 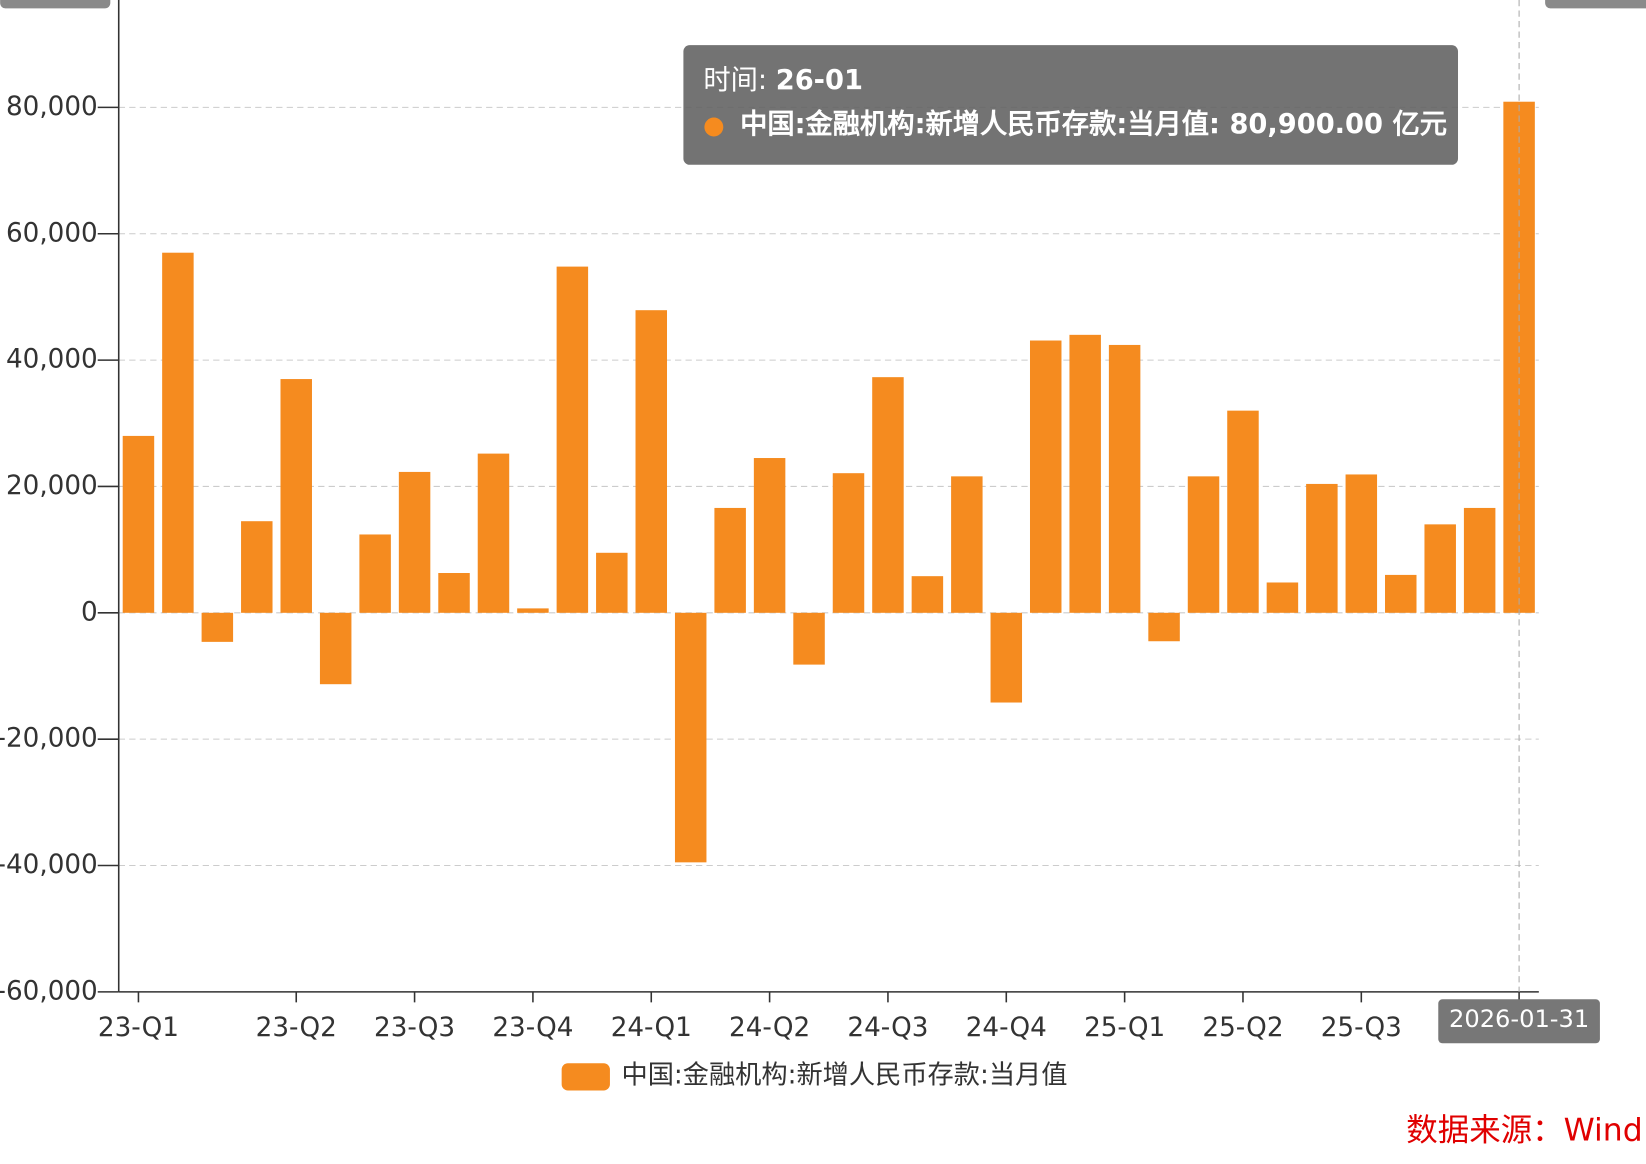 I want to click on tooltip-unit: 亿元, so click(x=1419, y=123).